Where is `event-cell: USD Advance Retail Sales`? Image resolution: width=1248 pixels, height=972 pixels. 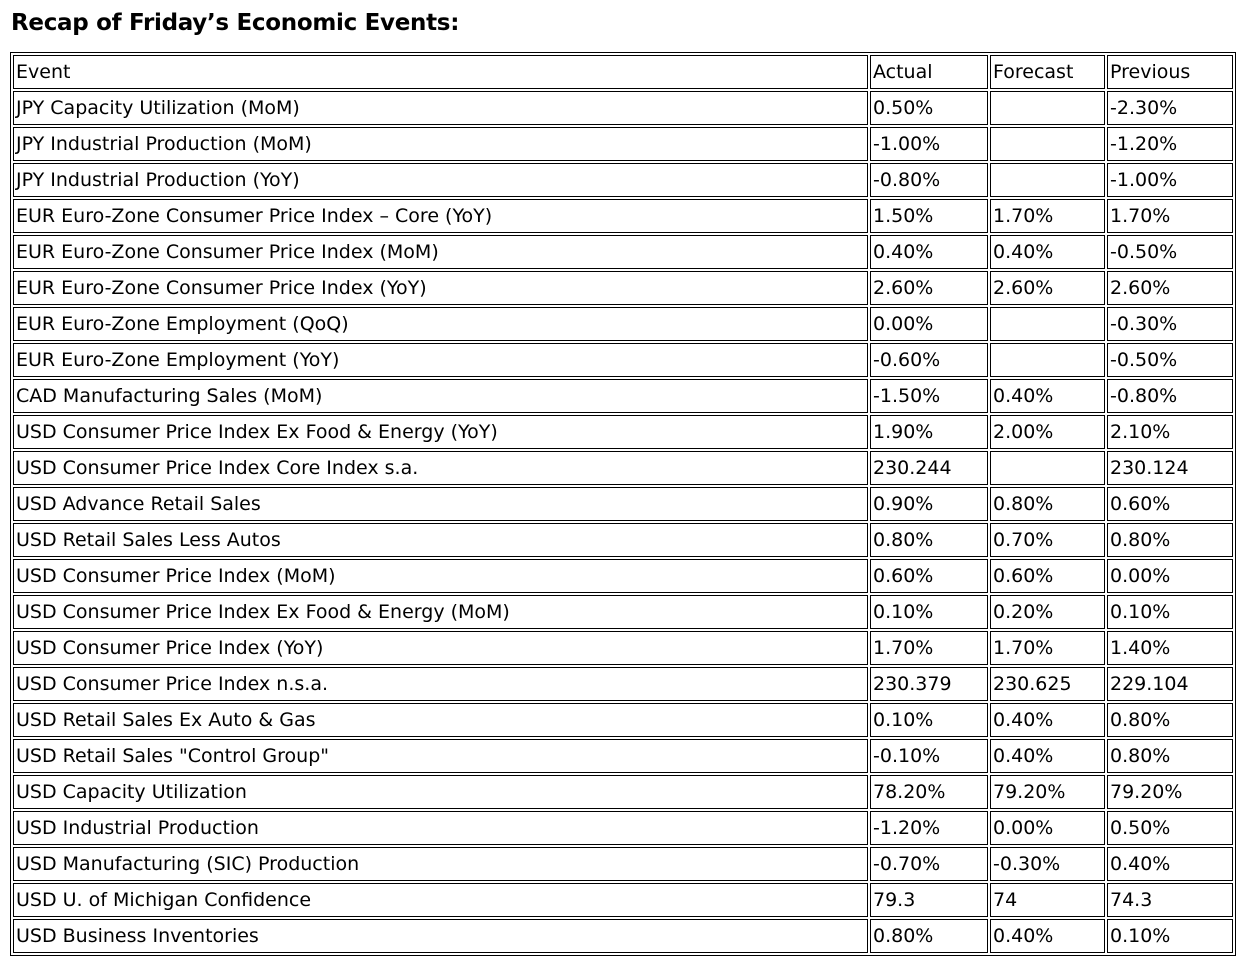 event-cell: USD Advance Retail Sales is located at coordinates (440, 504).